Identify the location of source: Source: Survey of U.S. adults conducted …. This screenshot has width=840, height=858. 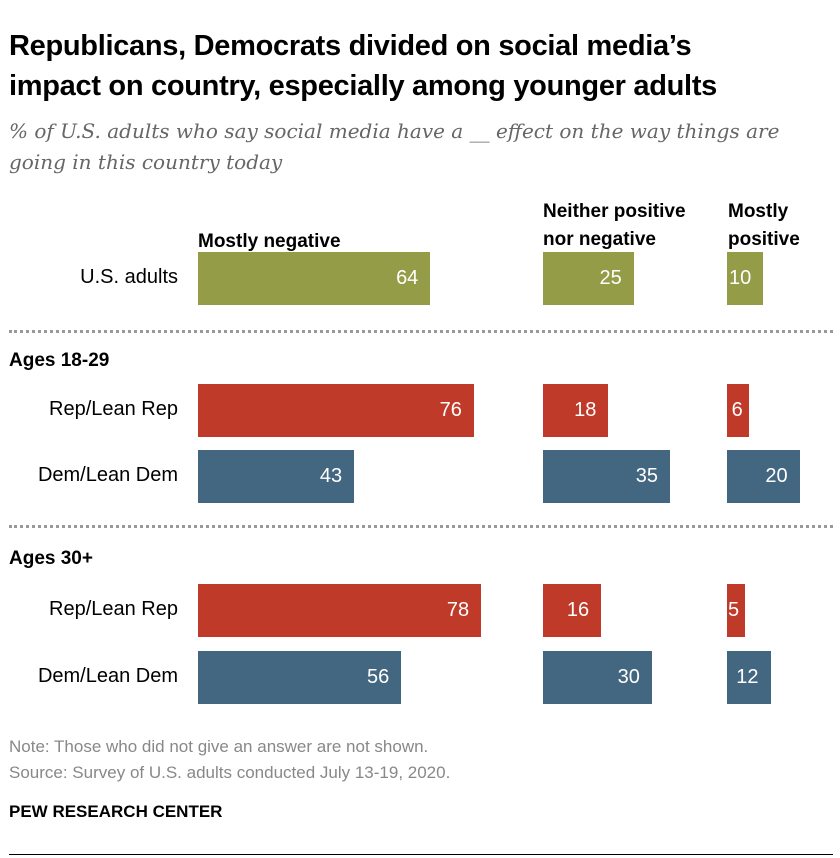
(230, 772).